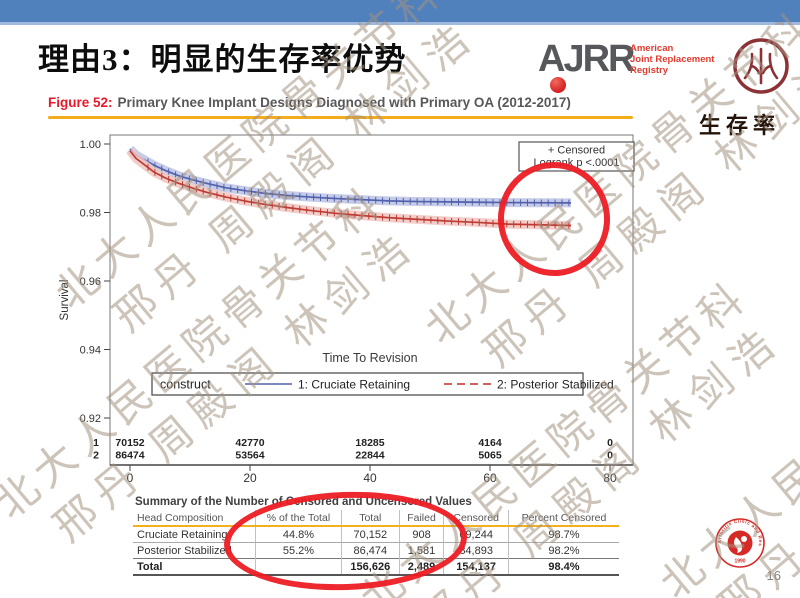 This screenshot has width=800, height=598. I want to click on top-accent-bar, so click(400, 12).